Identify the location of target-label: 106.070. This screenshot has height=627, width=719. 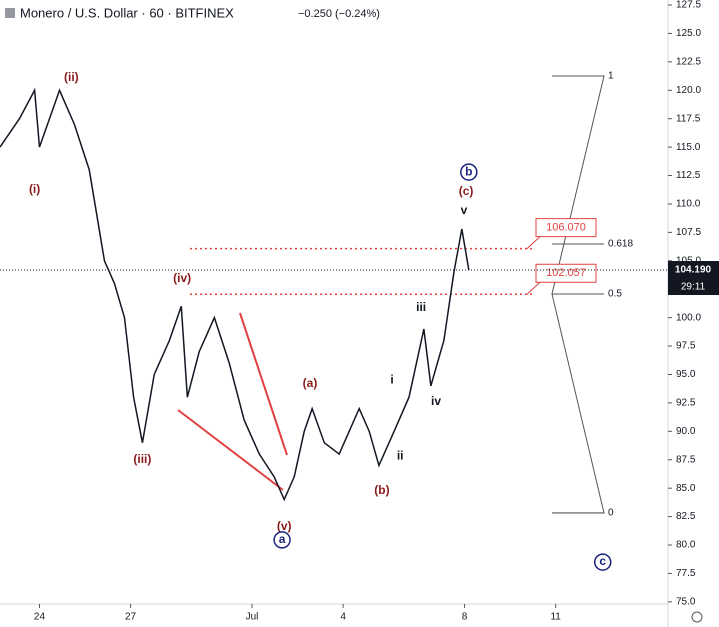
(566, 228).